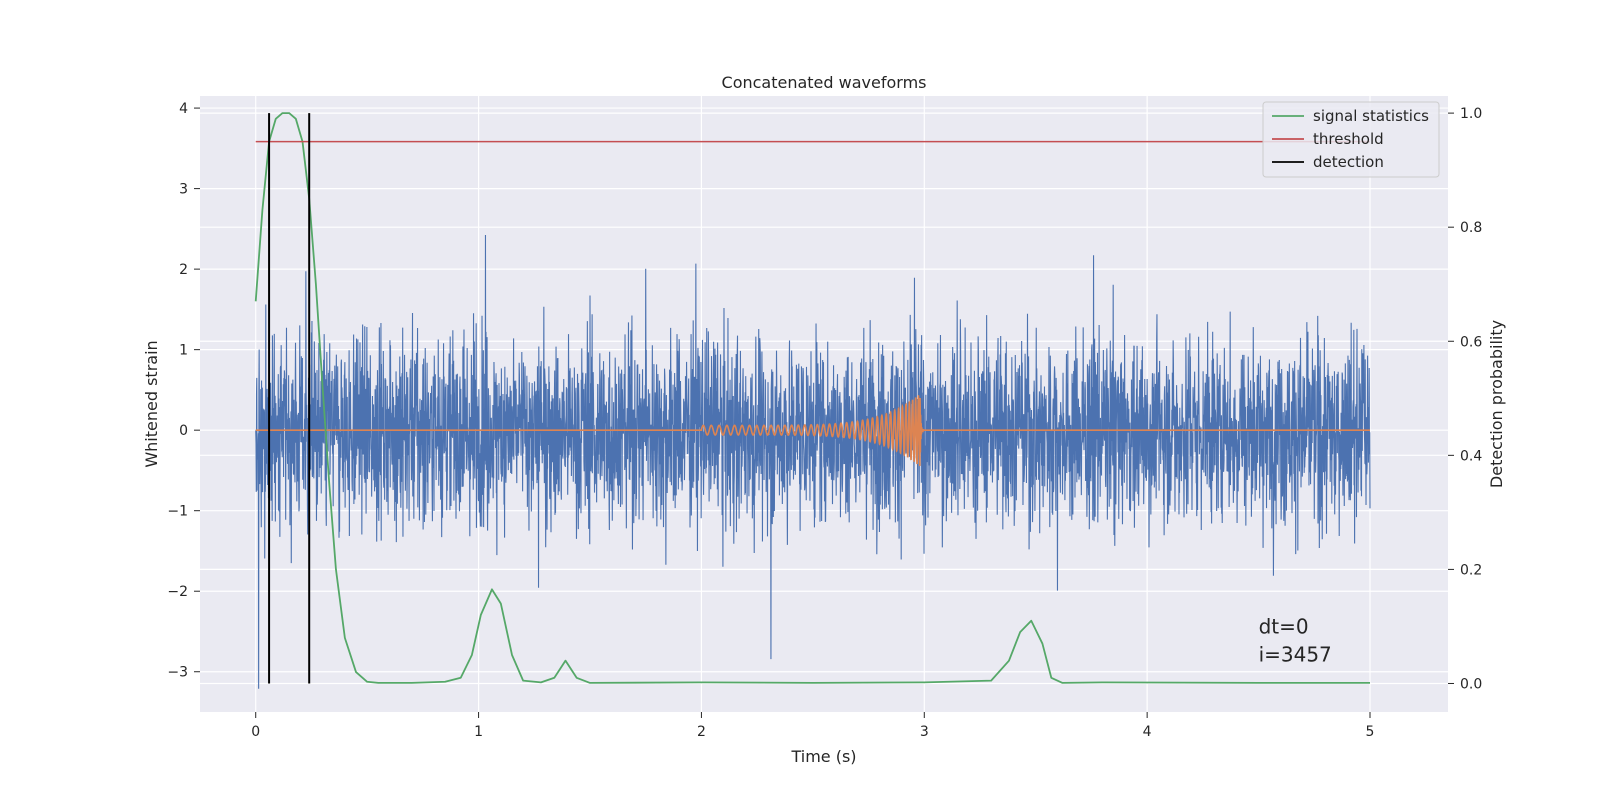 The height and width of the screenshot is (800, 1600). What do you see at coordinates (1471, 114) in the screenshot?
I see `y2-tick-label: 1.0` at bounding box center [1471, 114].